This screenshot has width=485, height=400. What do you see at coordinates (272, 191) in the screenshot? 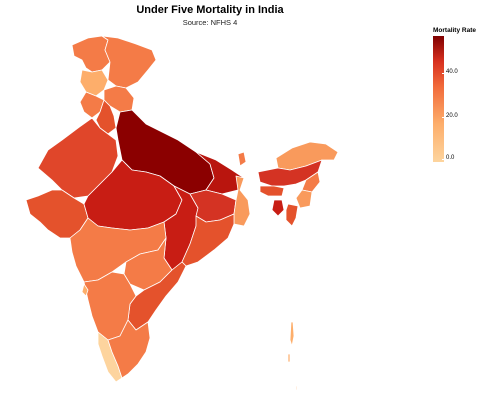
I see `region-meghalaya` at bounding box center [272, 191].